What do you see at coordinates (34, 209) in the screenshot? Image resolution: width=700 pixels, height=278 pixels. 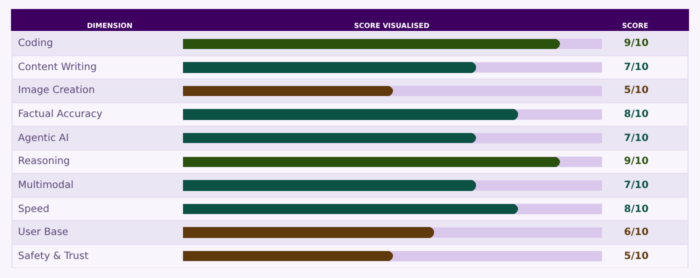 I see `y-tick-label: Speed` at bounding box center [34, 209].